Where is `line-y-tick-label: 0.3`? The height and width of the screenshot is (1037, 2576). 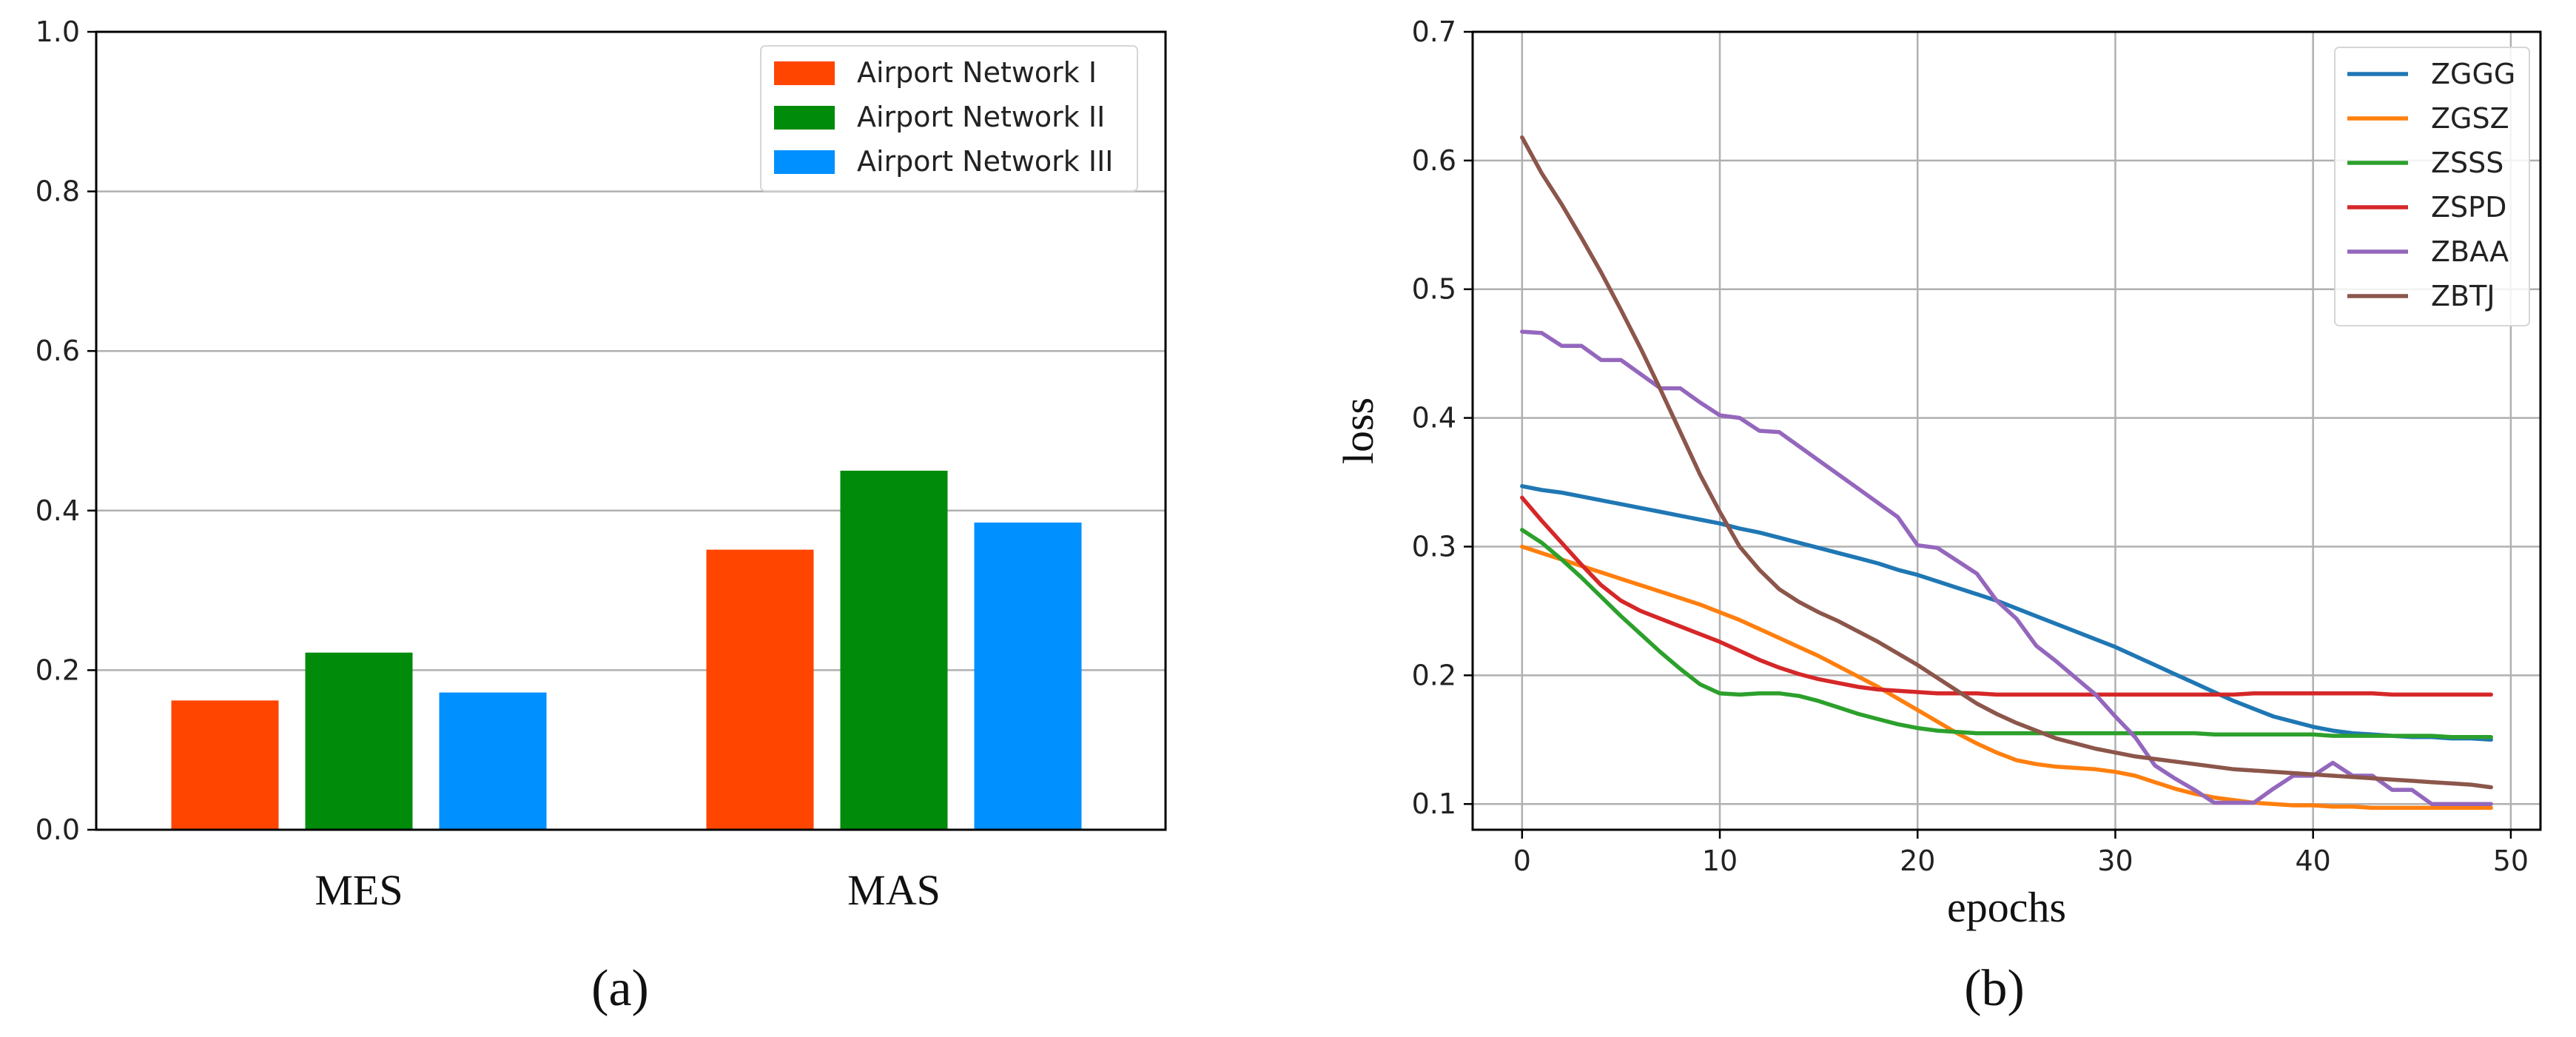
line-y-tick-label: 0.3 is located at coordinates (1434, 546).